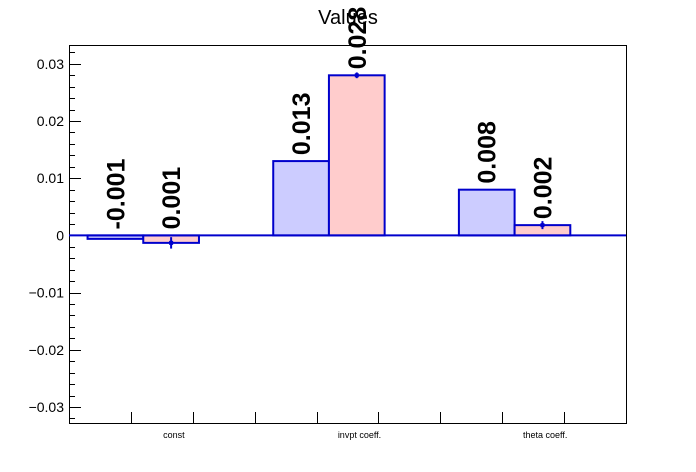 The height and width of the screenshot is (472, 696). What do you see at coordinates (543, 188) in the screenshot?
I see `data-label: 0.002` at bounding box center [543, 188].